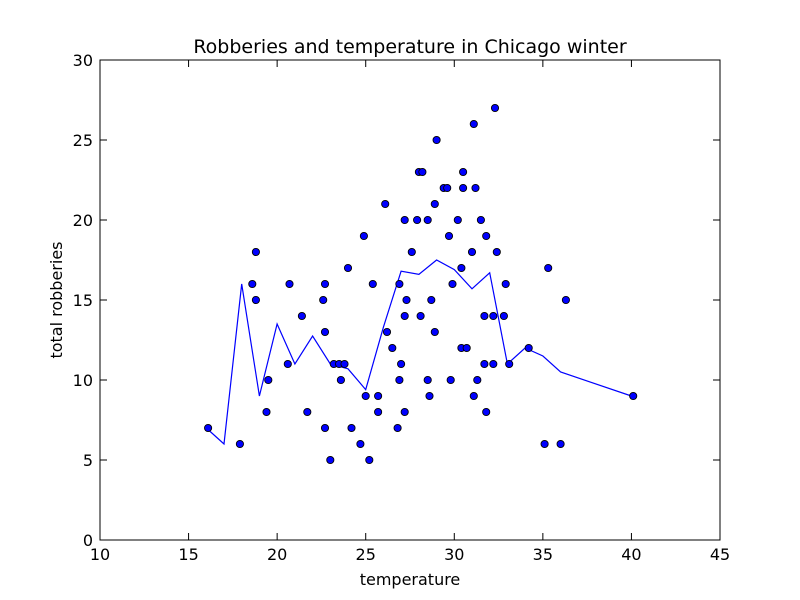  What do you see at coordinates (83, 60) in the screenshot?
I see `y-tick-label: 30` at bounding box center [83, 60].